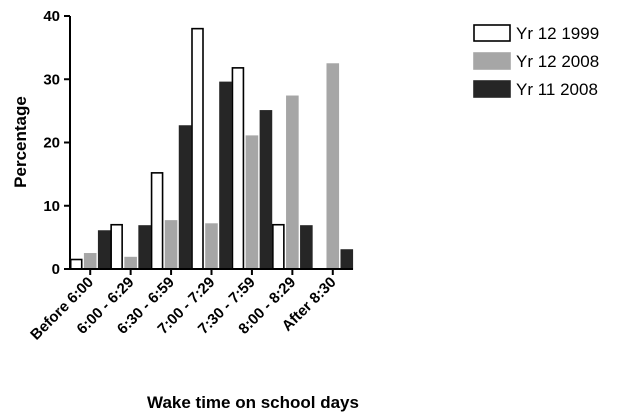 The image size is (632, 418). I want to click on x-axis-title: Wake time on school days, so click(253, 402).